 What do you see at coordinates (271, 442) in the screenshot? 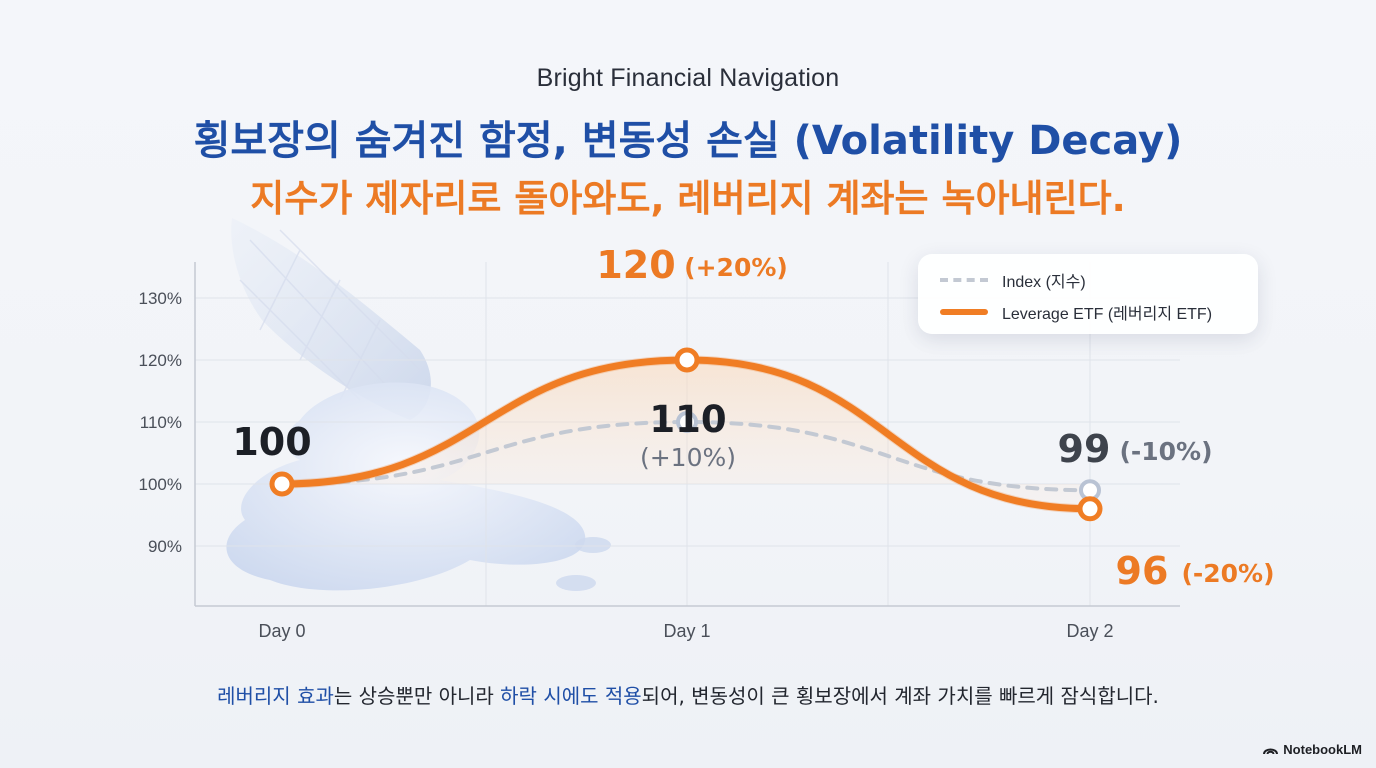
I see `label-start-value: 100` at bounding box center [271, 442].